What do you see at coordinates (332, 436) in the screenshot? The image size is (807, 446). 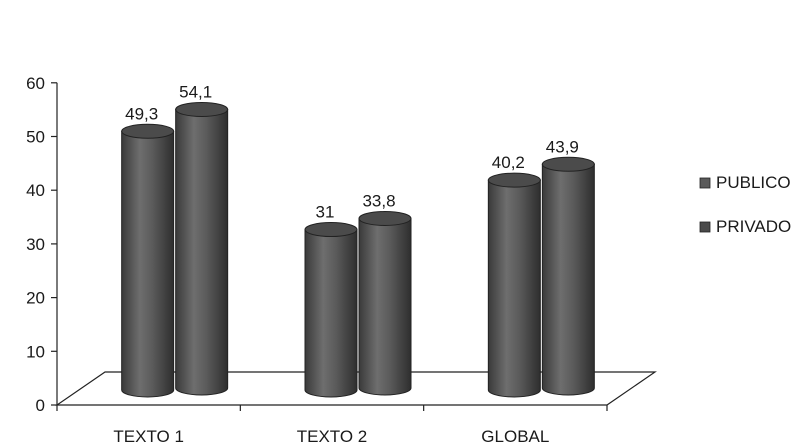 I see `x-tick-label: TEXTO 2` at bounding box center [332, 436].